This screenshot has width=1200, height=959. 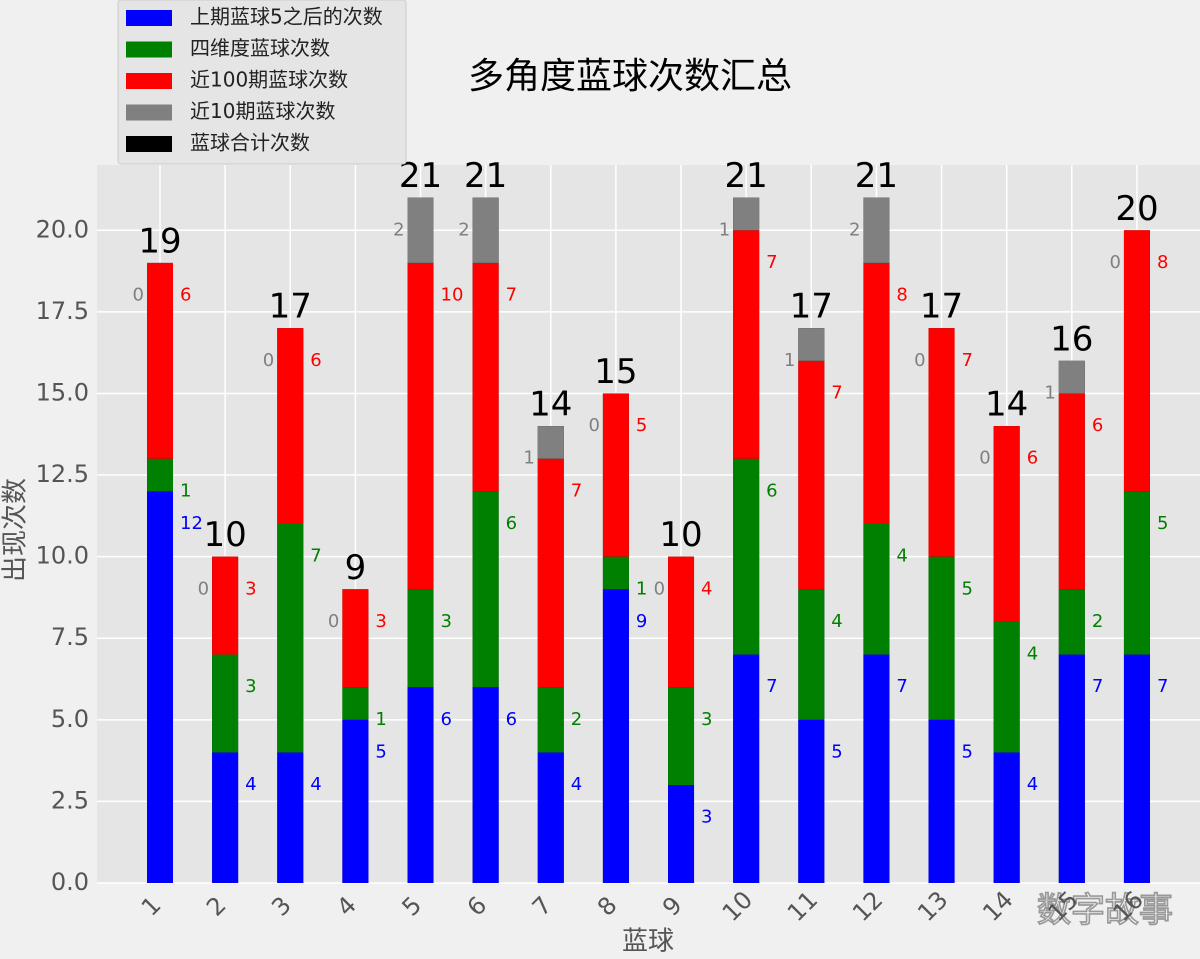 What do you see at coordinates (62, 556) in the screenshot?
I see `y-tick-label: 10.0` at bounding box center [62, 556].